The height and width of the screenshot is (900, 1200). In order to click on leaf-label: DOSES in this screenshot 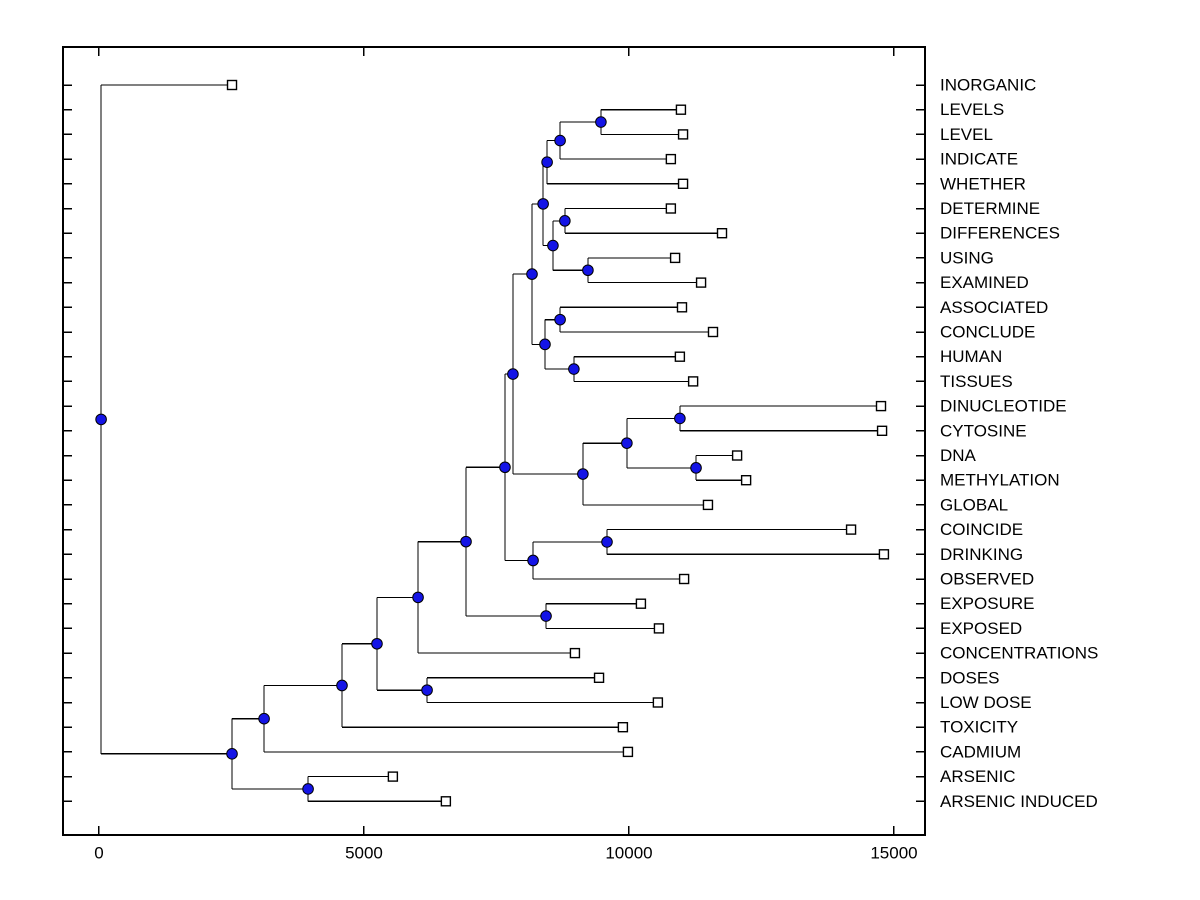, I will do `click(970, 677)`.